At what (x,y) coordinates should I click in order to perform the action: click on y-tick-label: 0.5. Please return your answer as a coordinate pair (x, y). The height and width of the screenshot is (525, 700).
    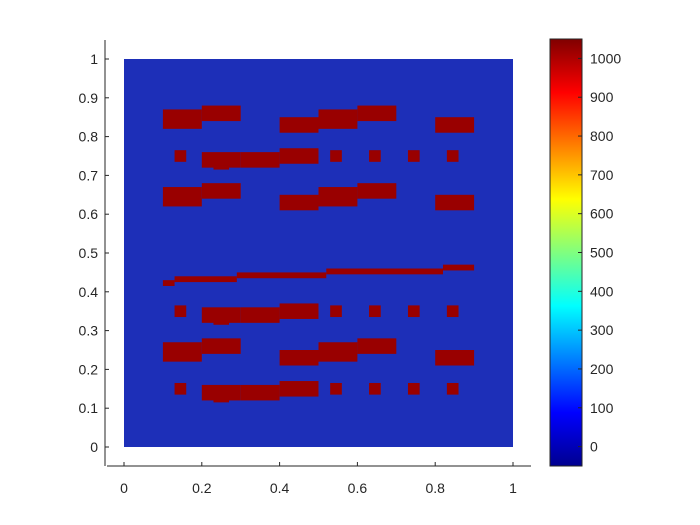
    Looking at the image, I should click on (89, 253).